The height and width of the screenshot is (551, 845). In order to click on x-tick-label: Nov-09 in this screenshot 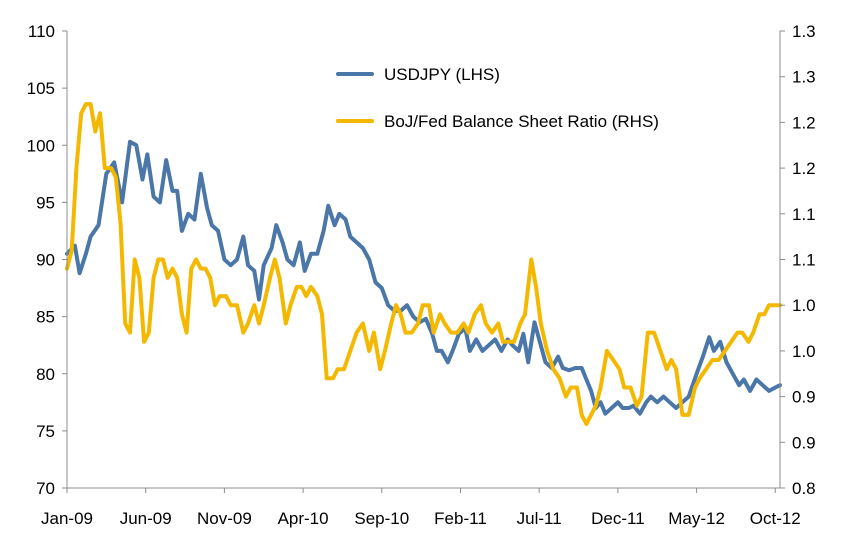, I will do `click(224, 518)`.